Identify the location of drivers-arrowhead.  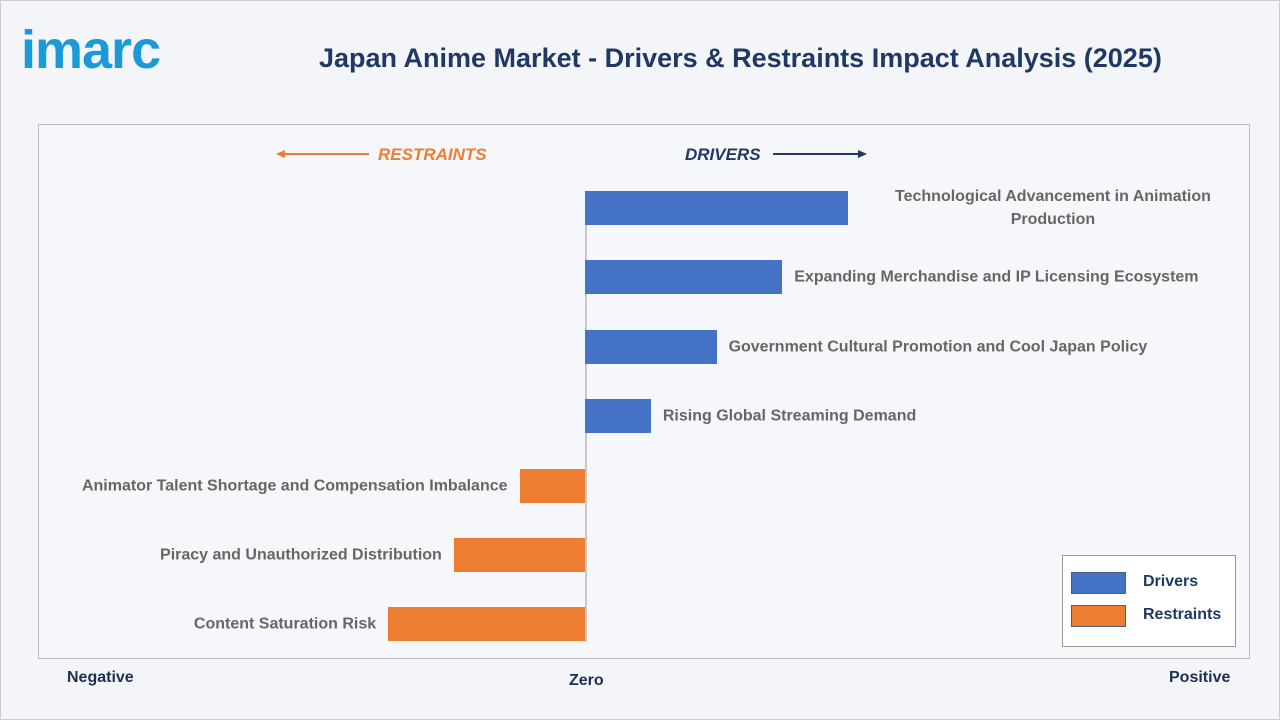
(862, 154).